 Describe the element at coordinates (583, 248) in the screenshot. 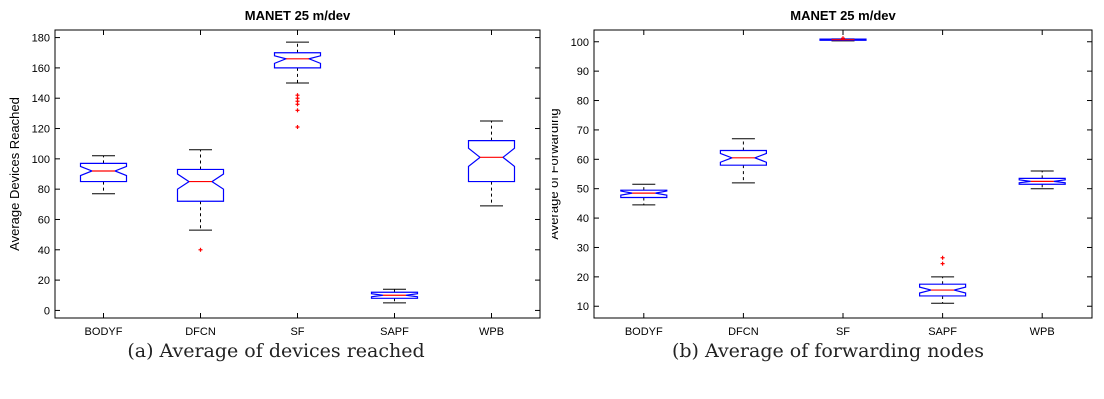

I see `y-tick-label: 30` at that location.